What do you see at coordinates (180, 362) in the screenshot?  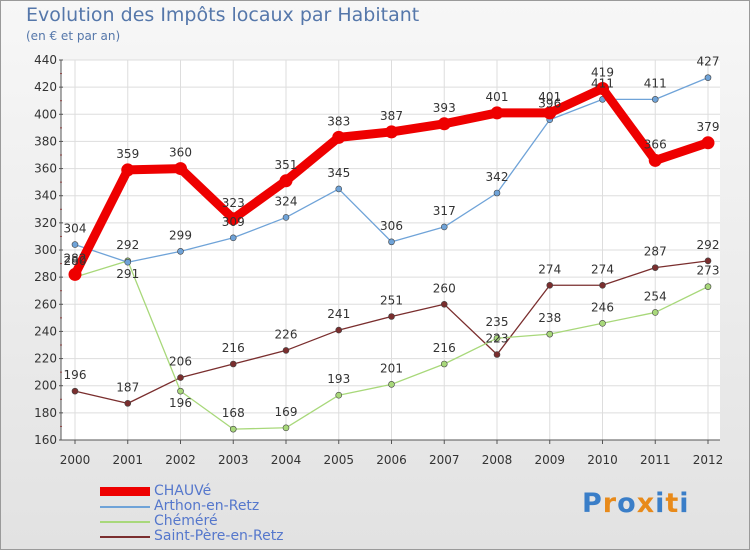 I see `data-label-saint-pere: 206` at bounding box center [180, 362].